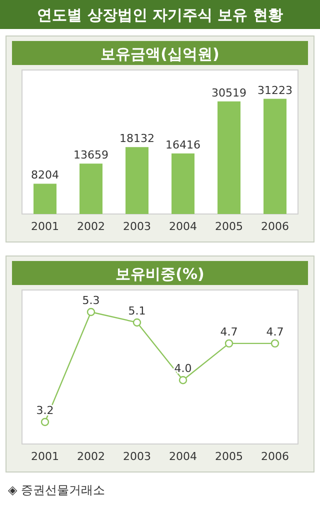  Describe the element at coordinates (57, 490) in the screenshot. I see `text: ◈ 증권선물거래소` at that location.